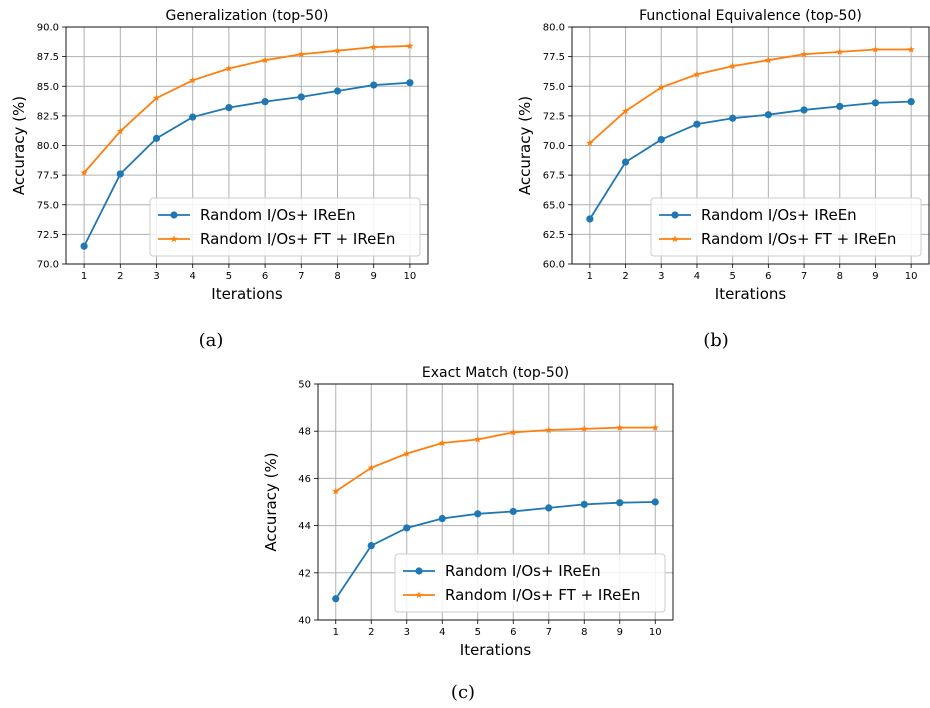 The width and height of the screenshot is (930, 708). What do you see at coordinates (732, 276) in the screenshot?
I see `x-tick-label: 5` at bounding box center [732, 276].